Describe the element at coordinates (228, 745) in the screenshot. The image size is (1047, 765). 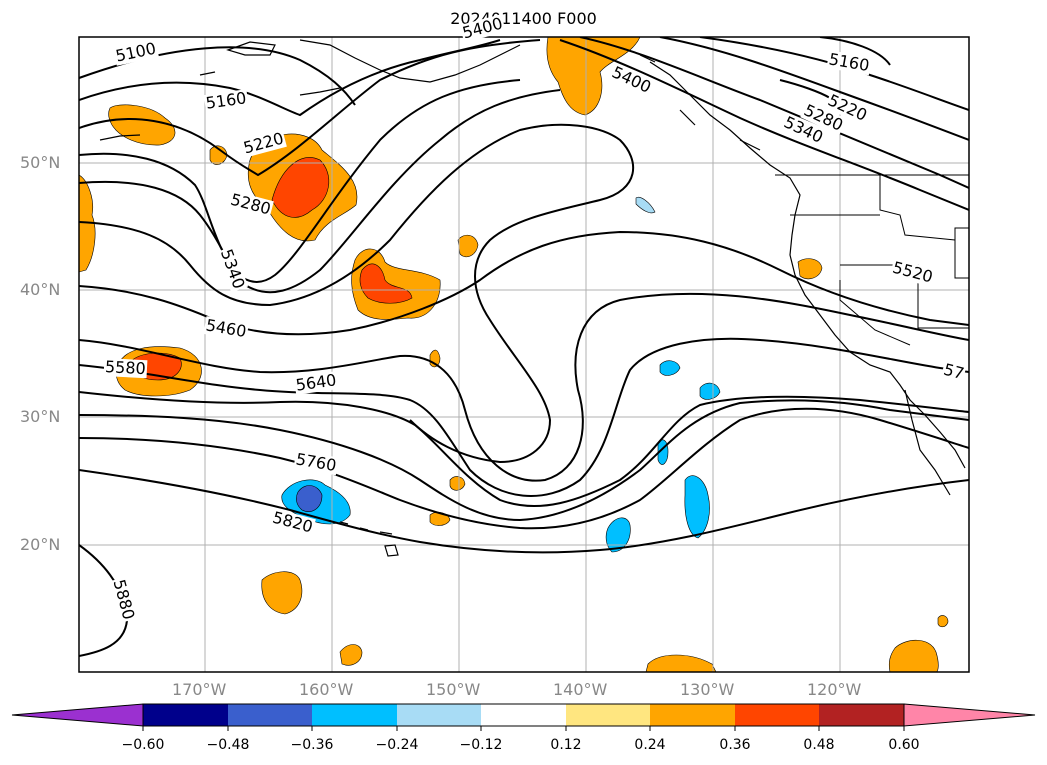
I see `colorbar-tick-label: −0.48` at that location.